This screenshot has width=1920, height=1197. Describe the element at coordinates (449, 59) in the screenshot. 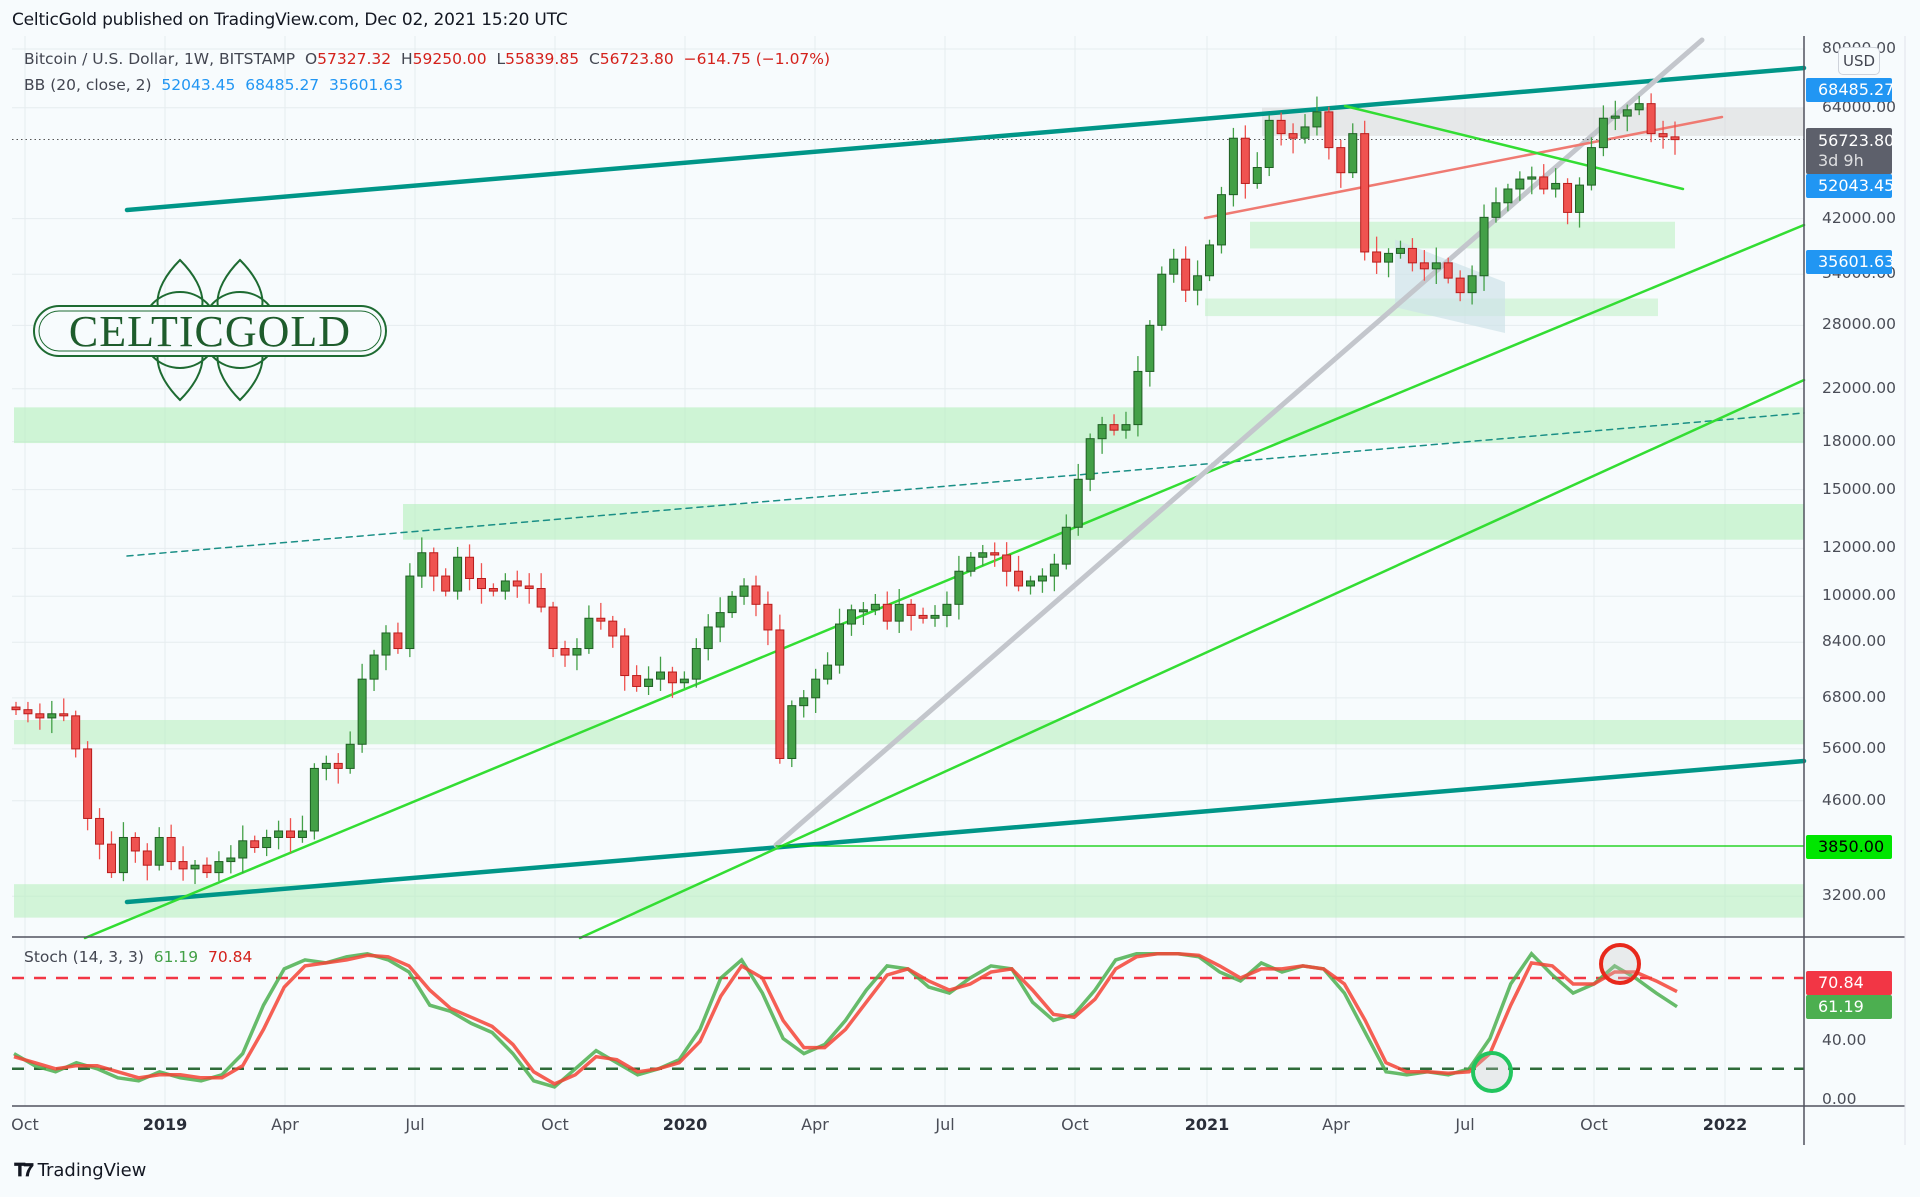

I see `high-value: 59250.00` at that location.